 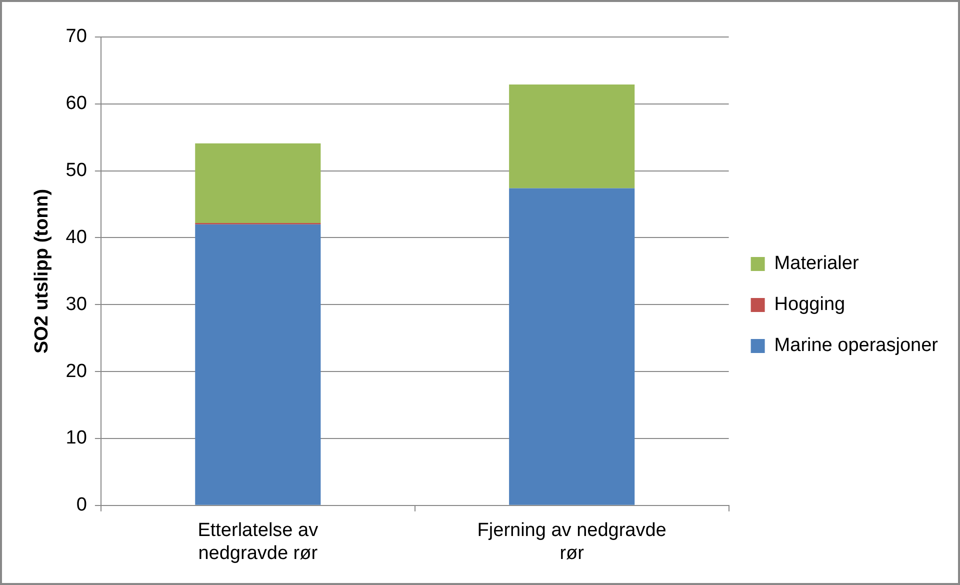 I want to click on y-axis-title: SO2 utslipp (tonn), so click(x=42, y=271).